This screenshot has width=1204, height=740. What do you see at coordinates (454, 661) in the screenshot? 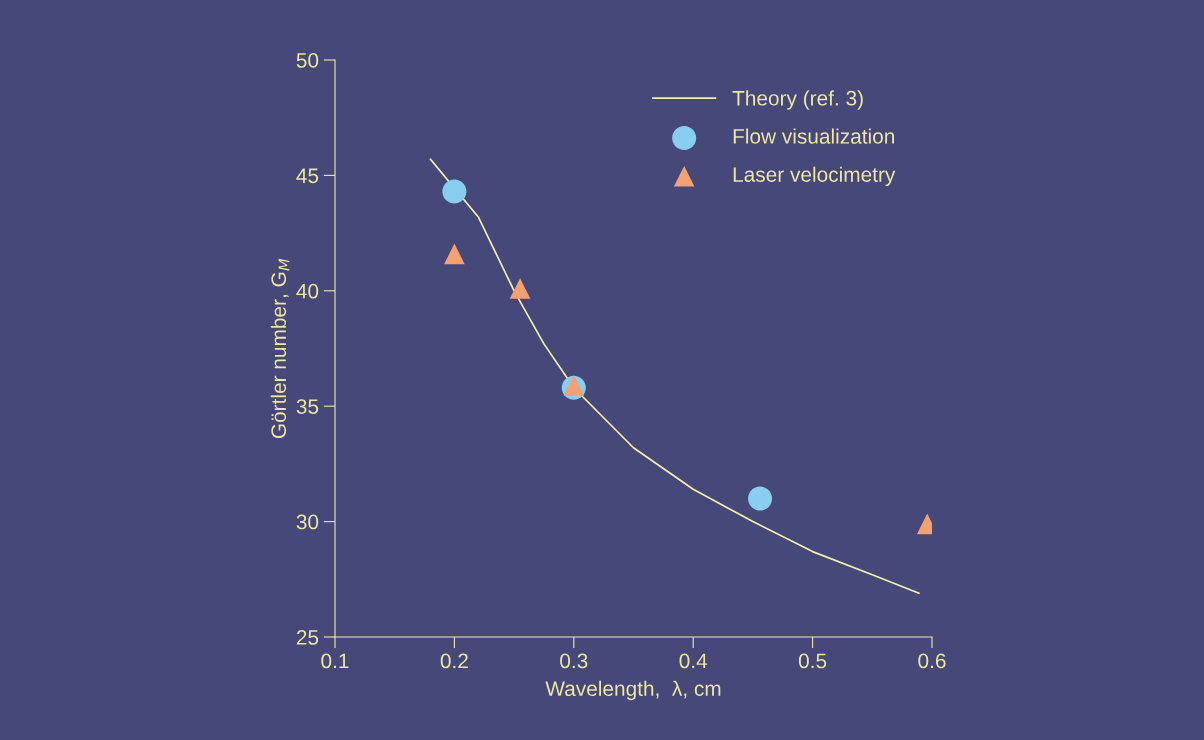
I see `x-tick-label: 0.2` at bounding box center [454, 661].